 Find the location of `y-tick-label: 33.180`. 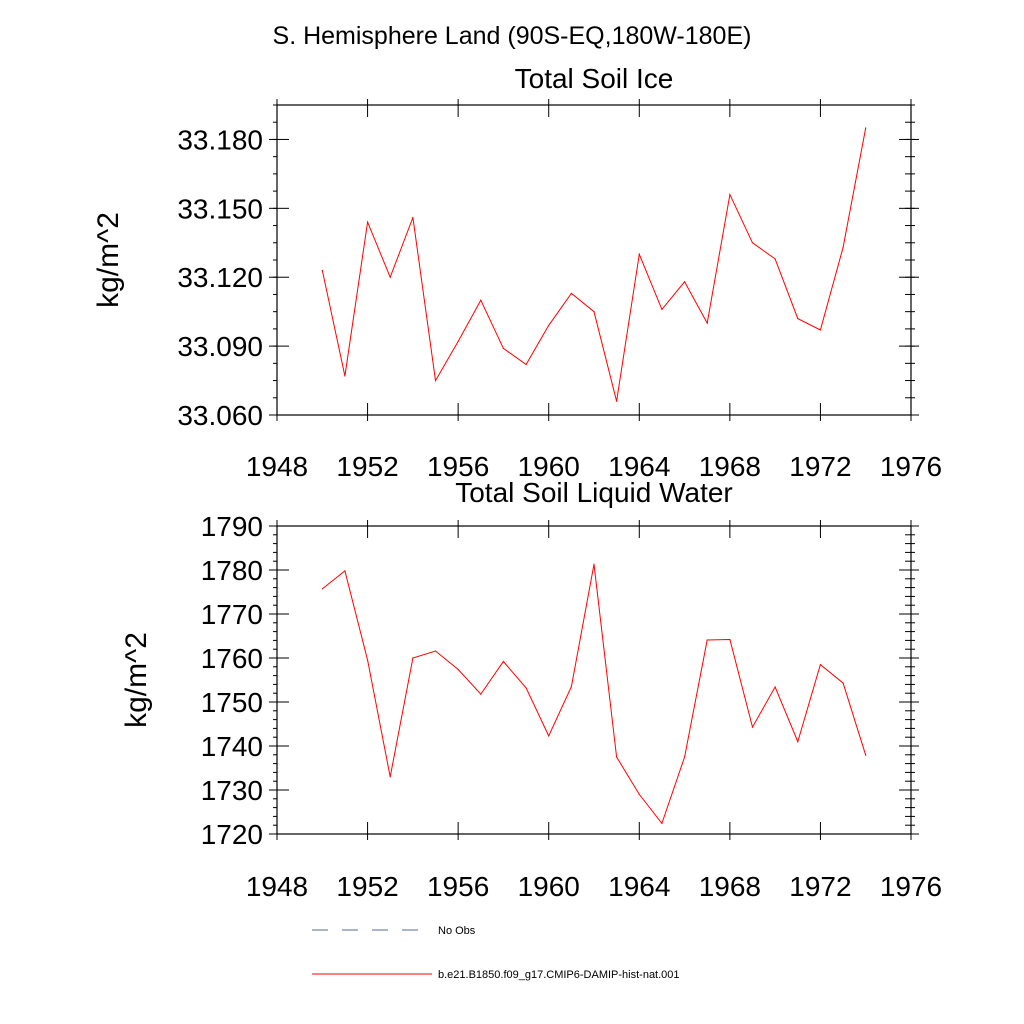

y-tick-label: 33.180 is located at coordinates (220, 139).